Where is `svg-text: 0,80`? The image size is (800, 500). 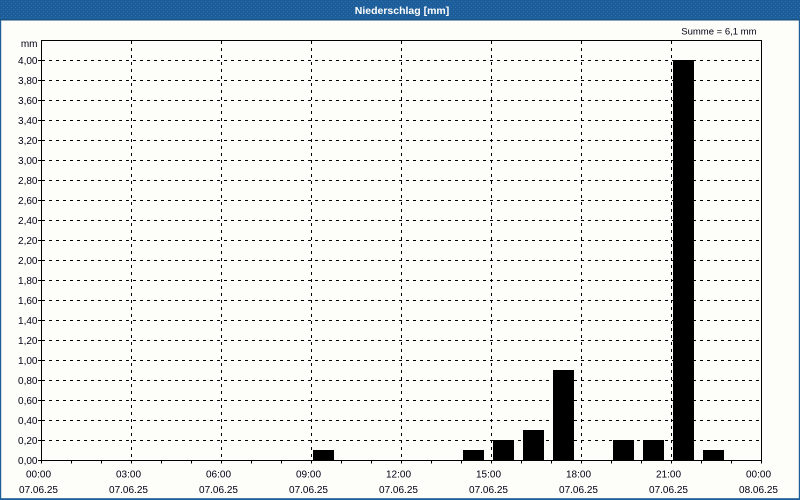
svg-text: 0,80 is located at coordinates (28, 381).